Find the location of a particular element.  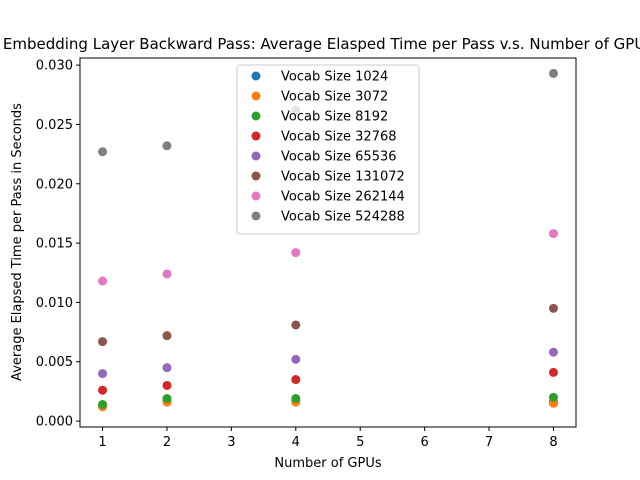

x-tick-label: 3 is located at coordinates (231, 442).